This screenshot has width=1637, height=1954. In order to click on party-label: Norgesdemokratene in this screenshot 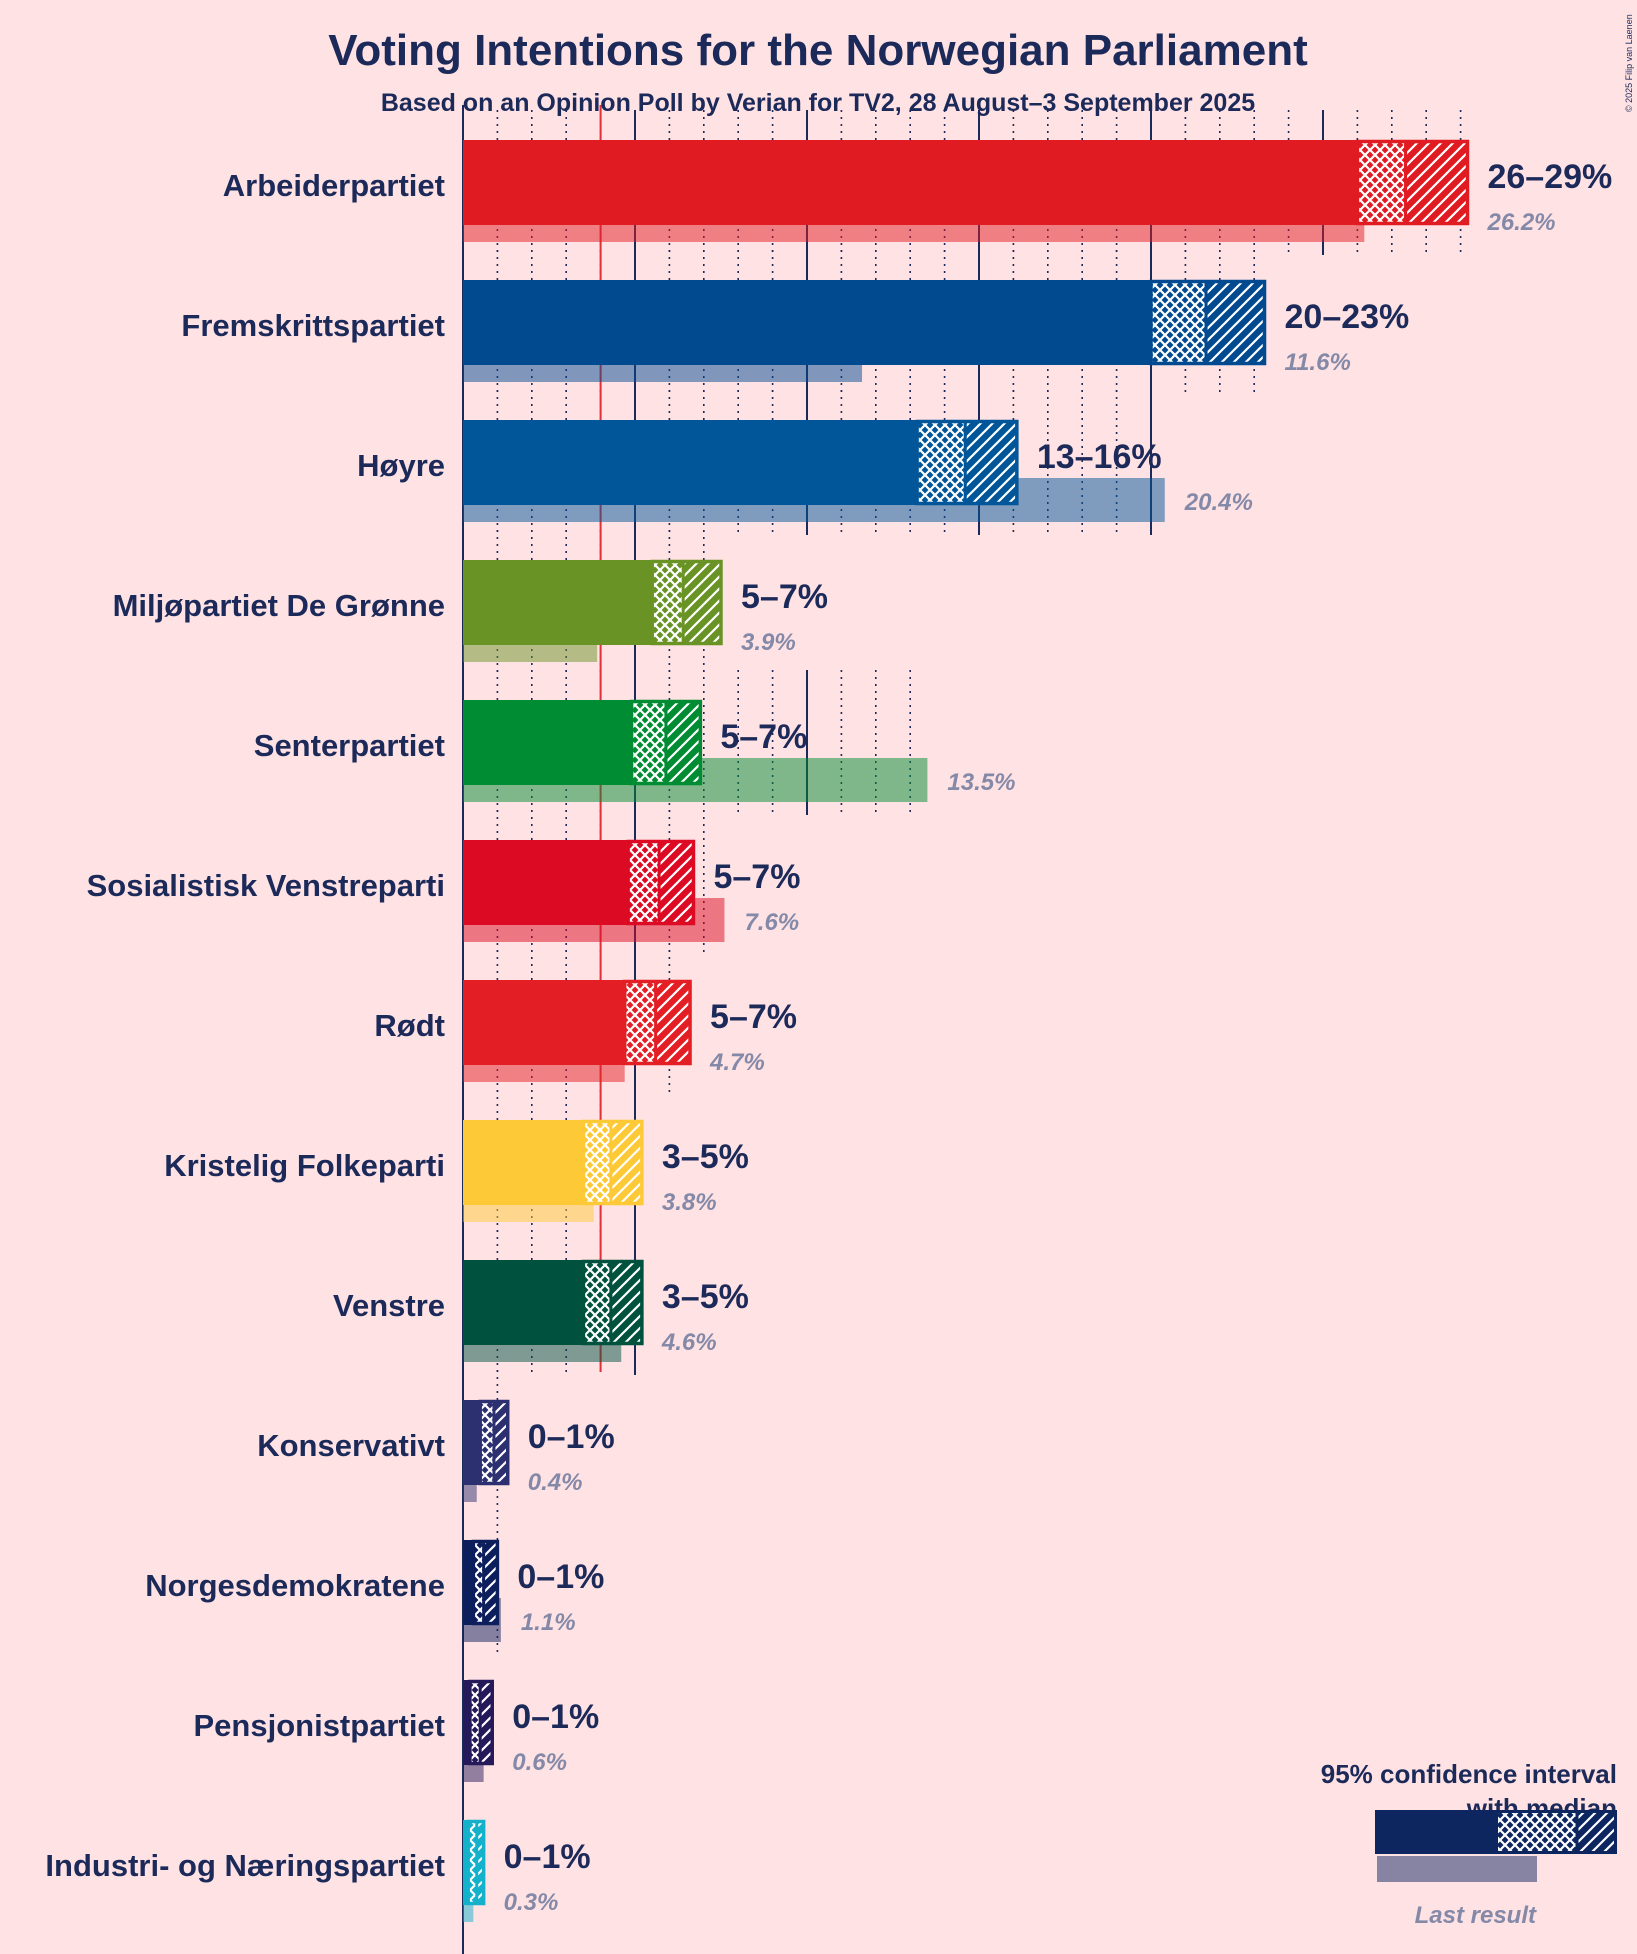, I will do `click(295, 1585)`.